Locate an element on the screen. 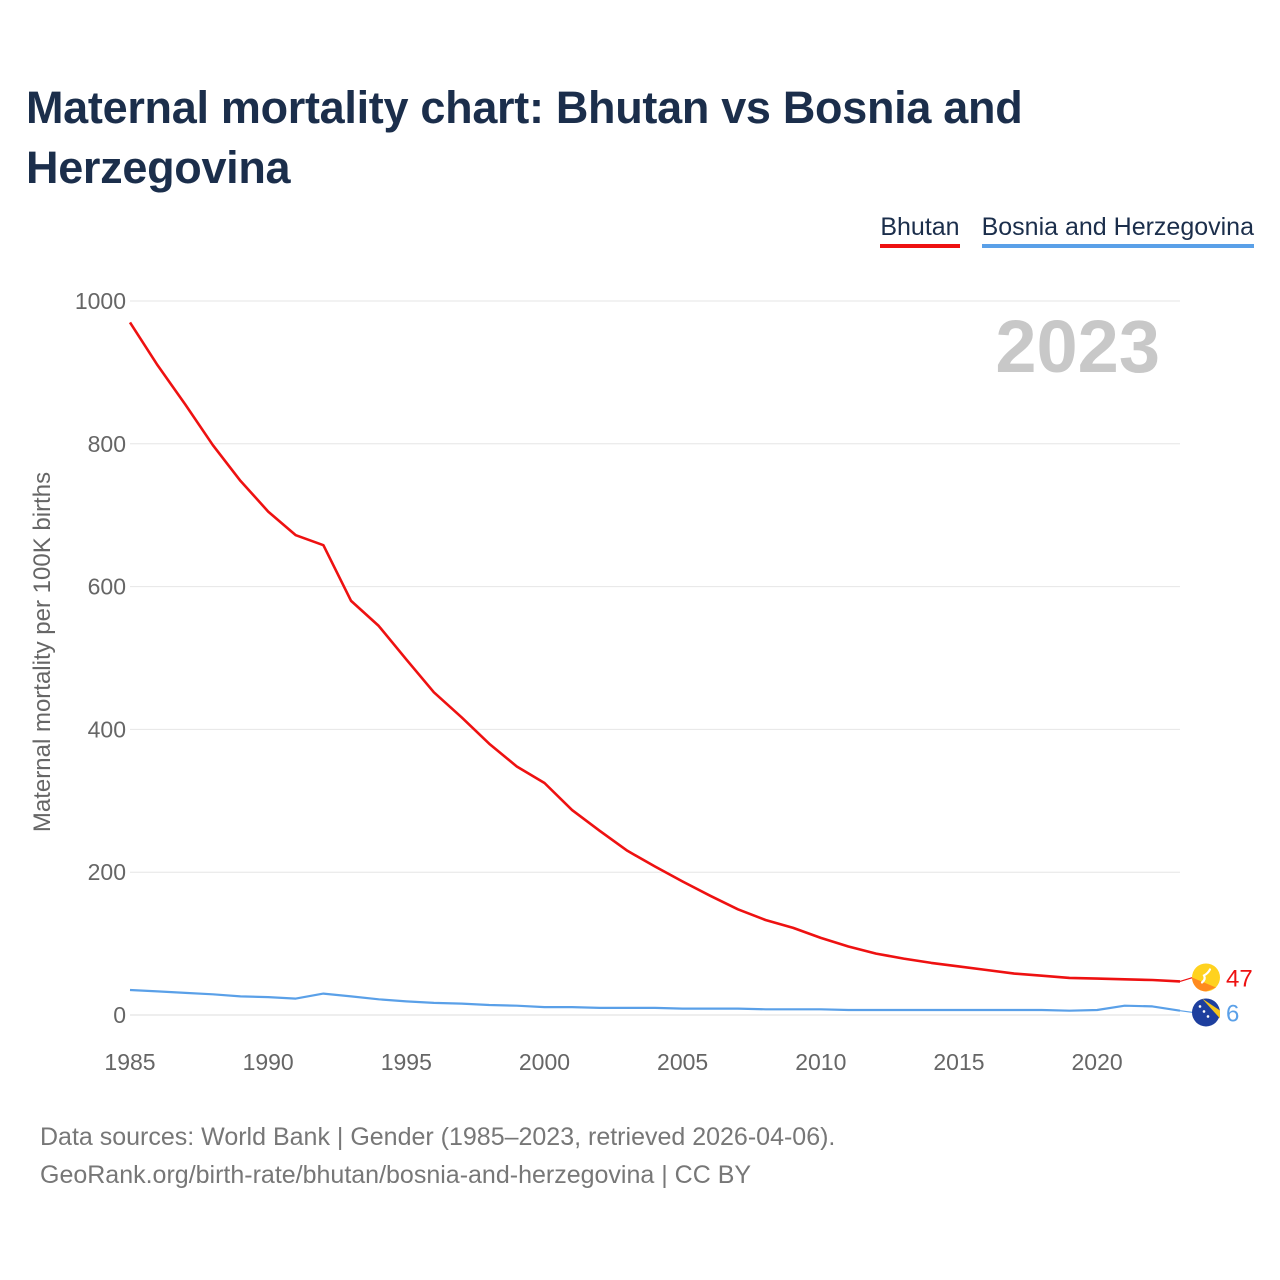 The height and width of the screenshot is (1280, 1280). data-point-bosnia-1989 is located at coordinates (241, 996).